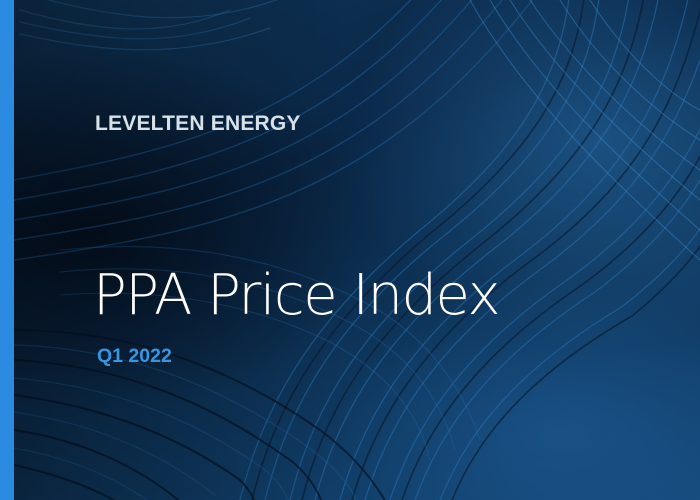 The width and height of the screenshot is (700, 500). I want to click on brand-name: LEVELTEN ENERGY, so click(198, 123).